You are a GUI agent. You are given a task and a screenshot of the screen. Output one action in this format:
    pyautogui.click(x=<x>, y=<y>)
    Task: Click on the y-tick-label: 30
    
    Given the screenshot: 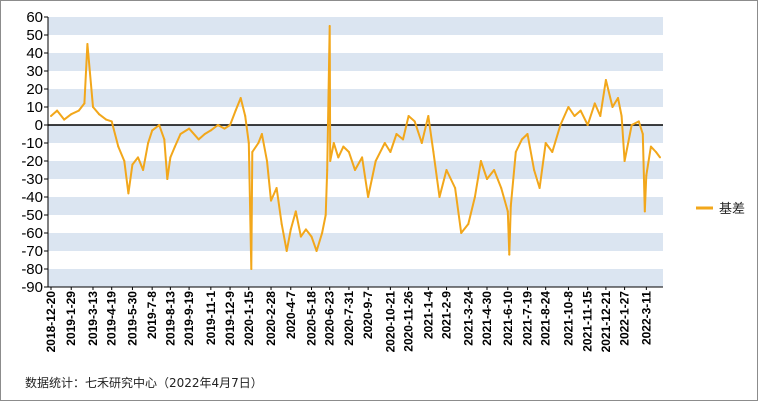 What is the action you would take?
    pyautogui.click(x=34, y=71)
    